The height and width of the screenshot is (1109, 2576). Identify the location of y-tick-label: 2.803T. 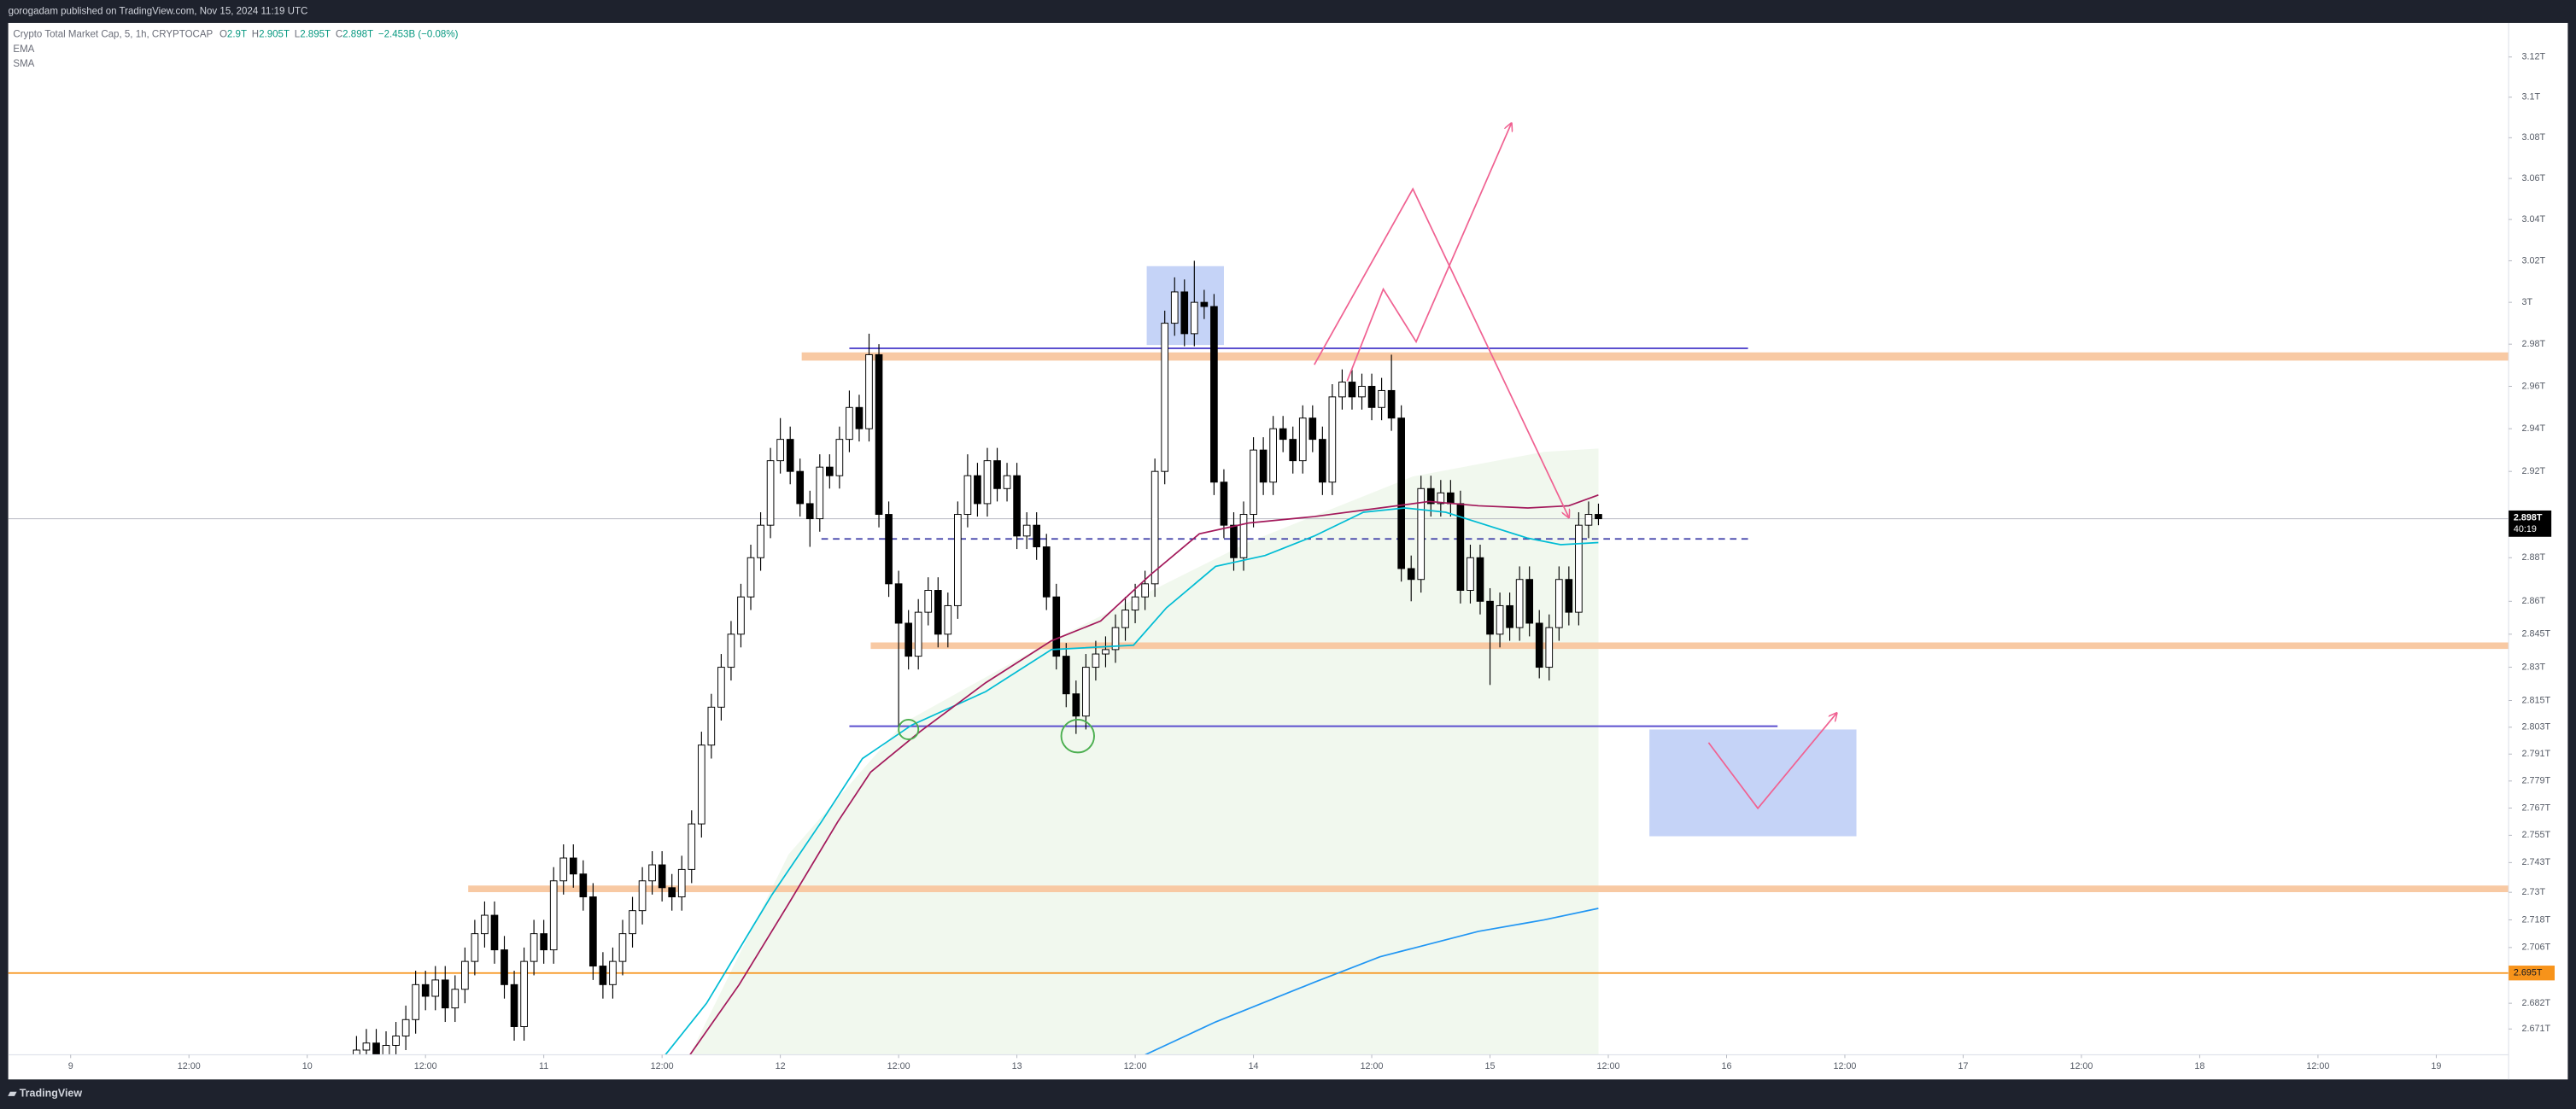
(2536, 727).